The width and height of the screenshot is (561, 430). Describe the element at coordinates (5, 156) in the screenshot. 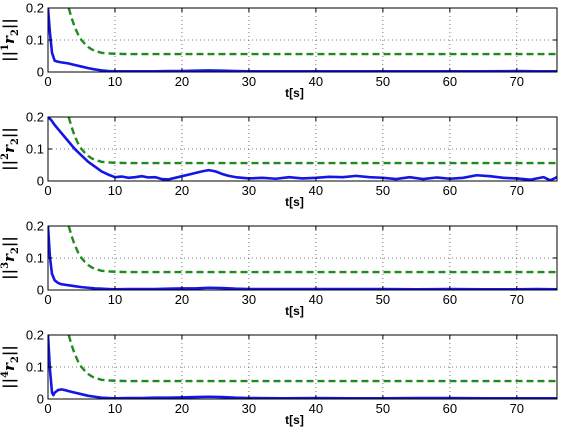

I see `y-axis-label-superscript: 2` at that location.